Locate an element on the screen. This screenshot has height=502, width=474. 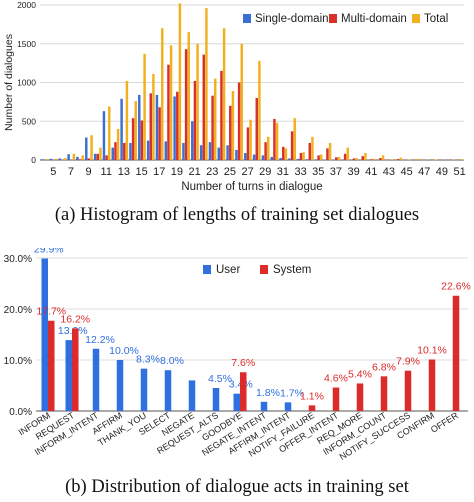
x-tick-label: 41 is located at coordinates (371, 172).